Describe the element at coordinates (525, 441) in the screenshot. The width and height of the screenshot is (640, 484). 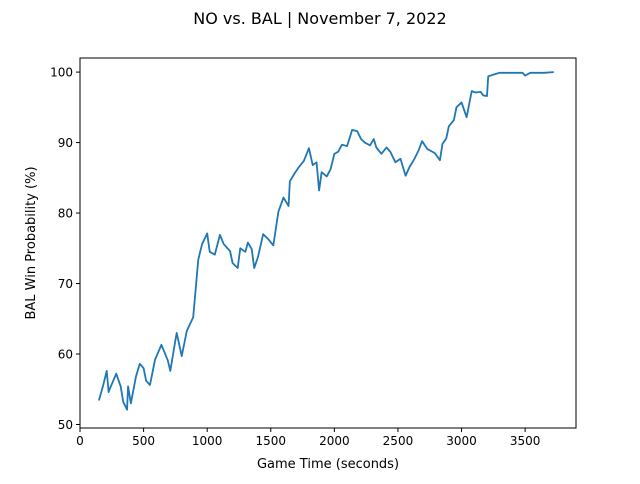
I see `x-tick-label: 3500` at that location.